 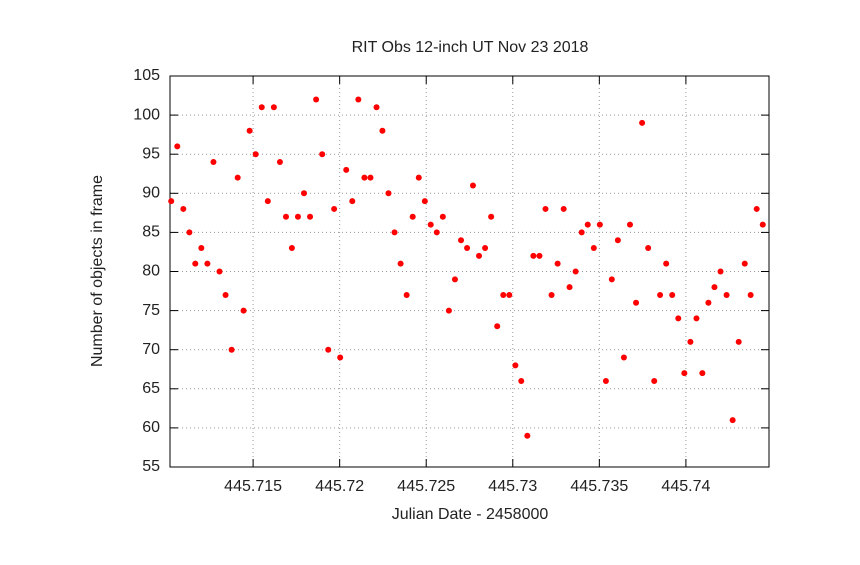 What do you see at coordinates (151, 427) in the screenshot?
I see `y-tick-label: 60` at bounding box center [151, 427].